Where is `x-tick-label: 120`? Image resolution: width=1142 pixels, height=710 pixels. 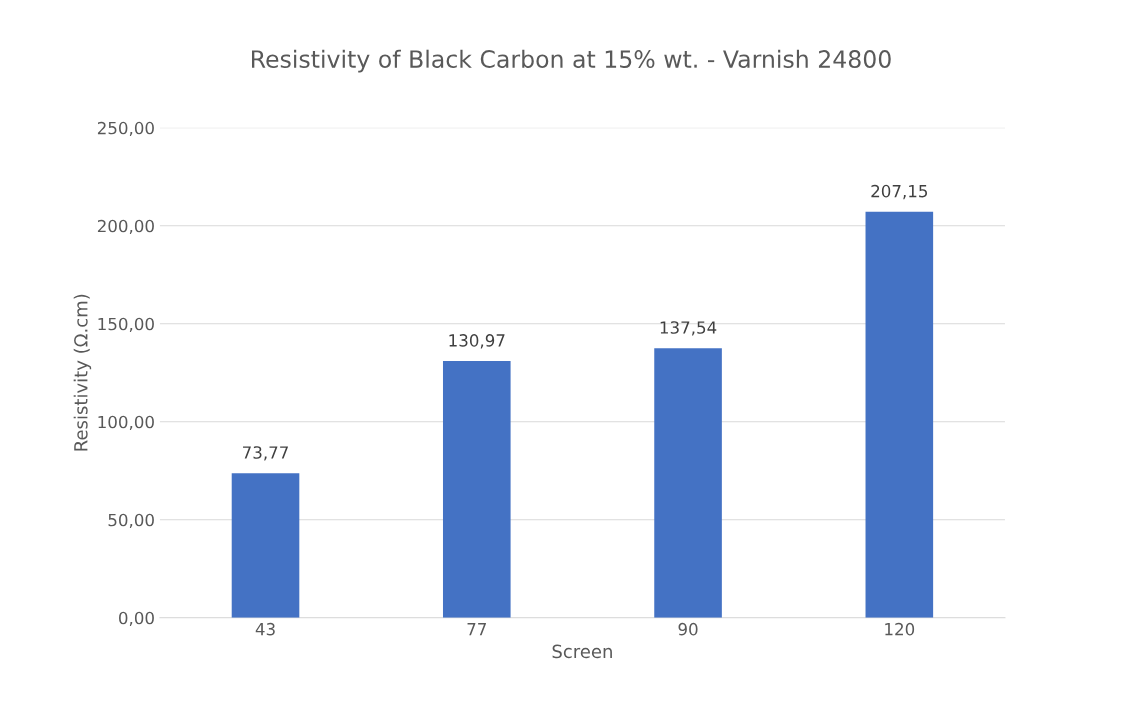
x-tick-label: 120 is located at coordinates (900, 629).